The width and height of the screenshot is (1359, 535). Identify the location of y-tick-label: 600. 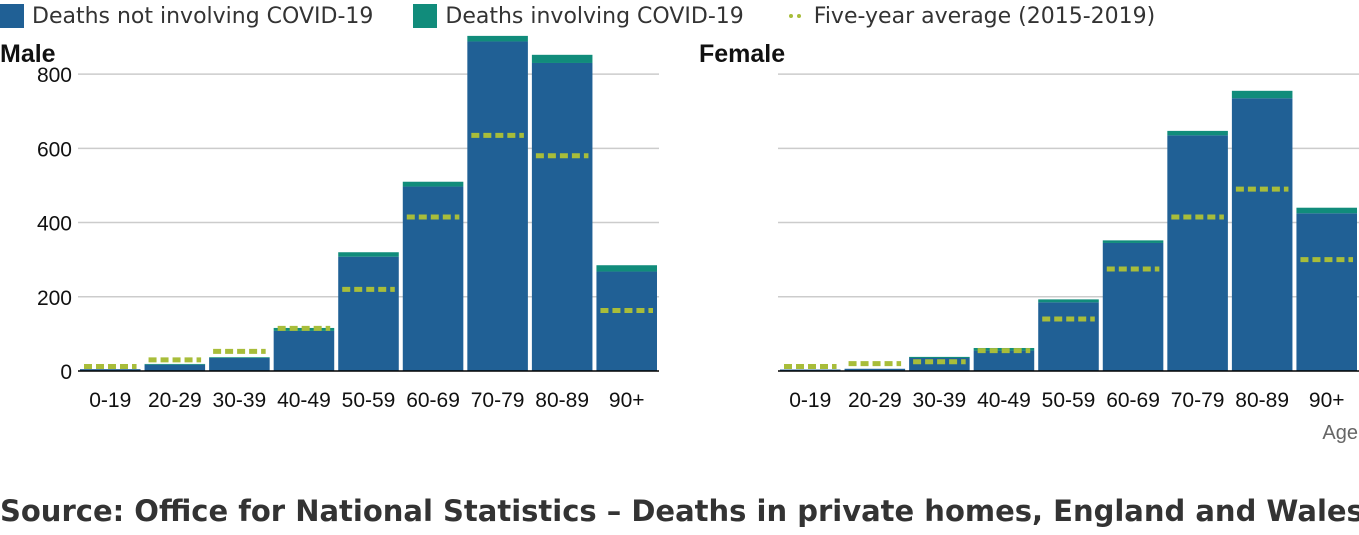
(54, 149).